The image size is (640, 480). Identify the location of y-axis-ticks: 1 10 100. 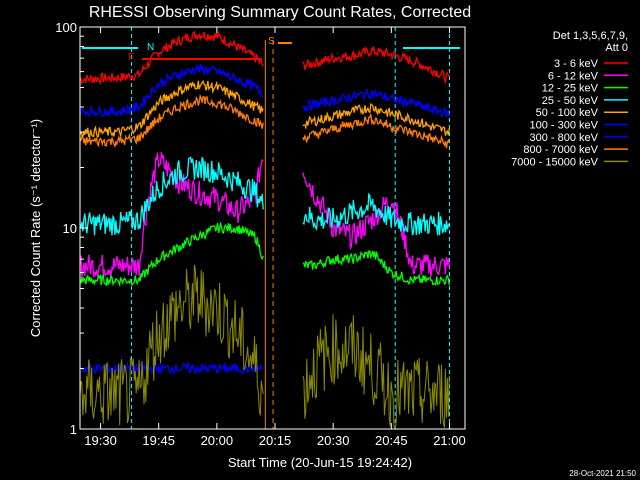
(71, 228).